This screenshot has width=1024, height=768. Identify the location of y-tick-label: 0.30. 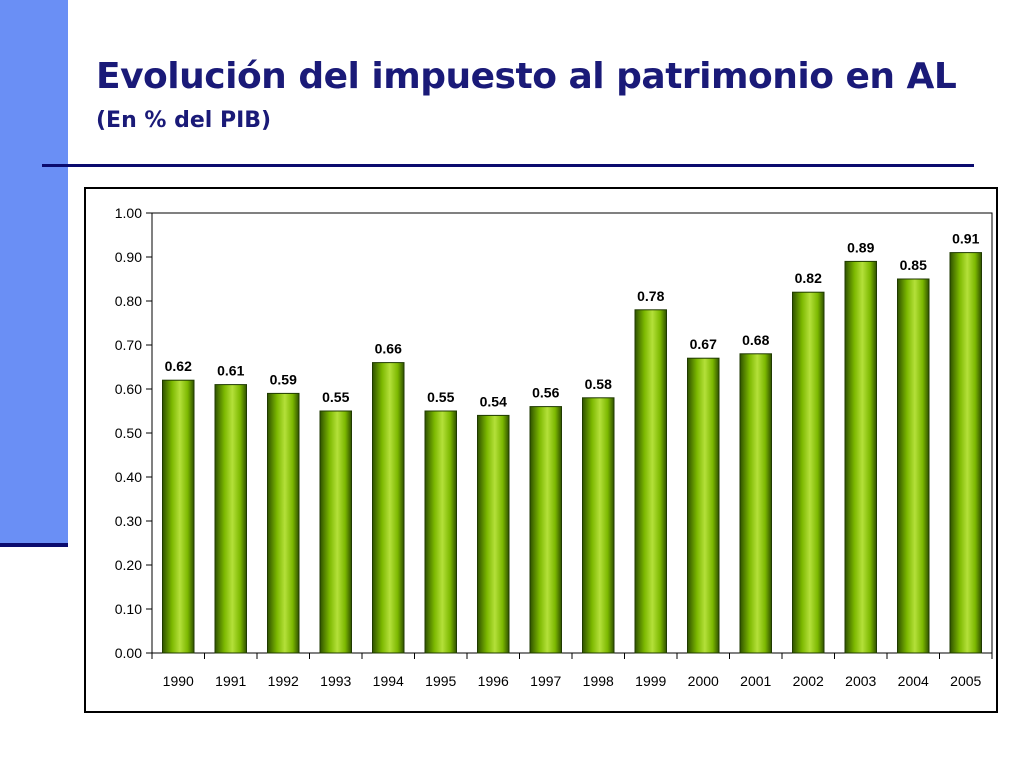
(128, 521).